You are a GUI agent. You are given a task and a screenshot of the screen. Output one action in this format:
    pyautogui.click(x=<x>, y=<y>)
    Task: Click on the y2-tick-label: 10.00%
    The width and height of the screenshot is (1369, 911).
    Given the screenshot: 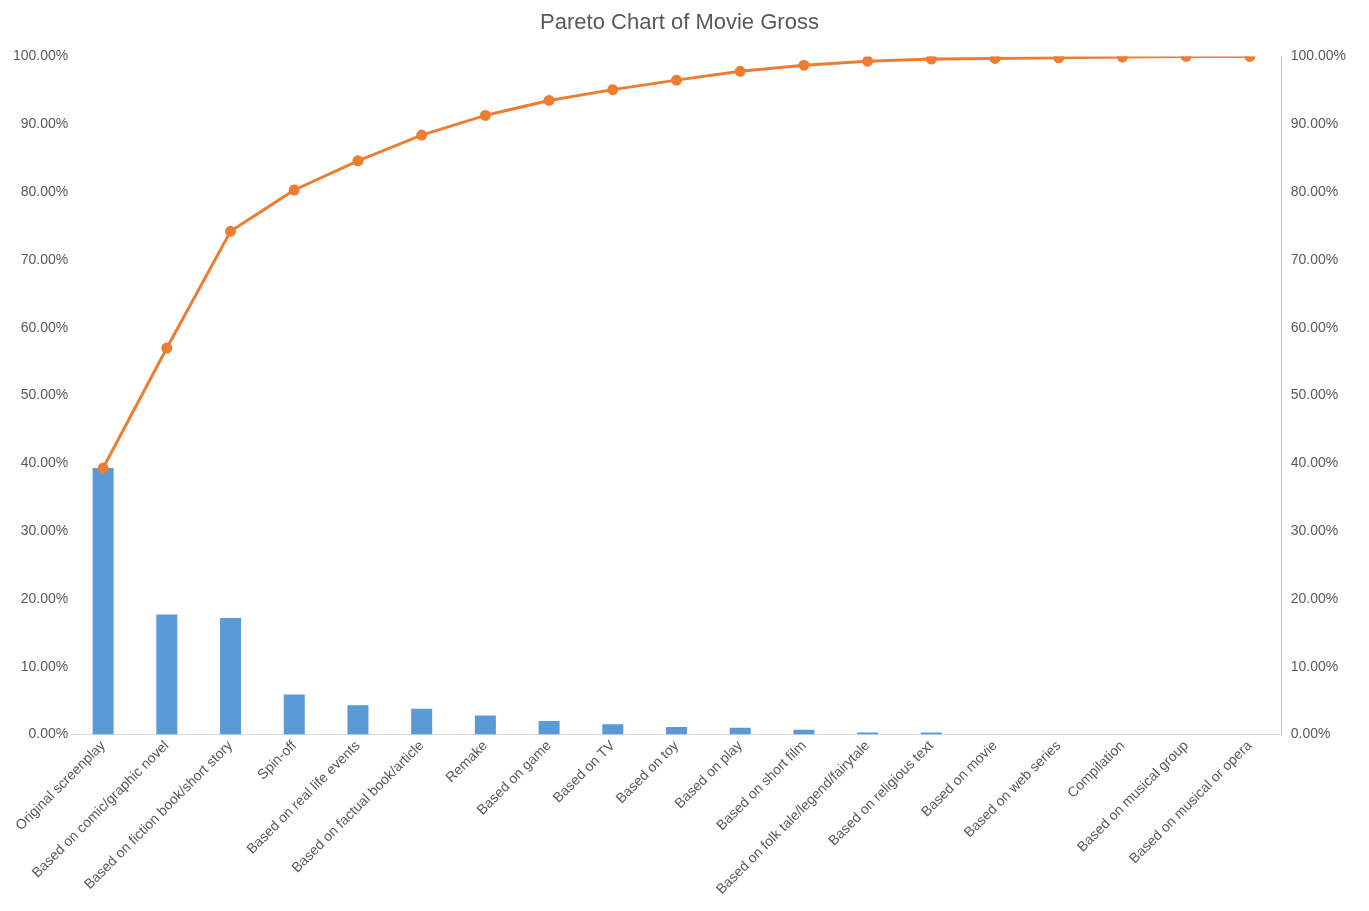 What is the action you would take?
    pyautogui.click(x=1314, y=665)
    